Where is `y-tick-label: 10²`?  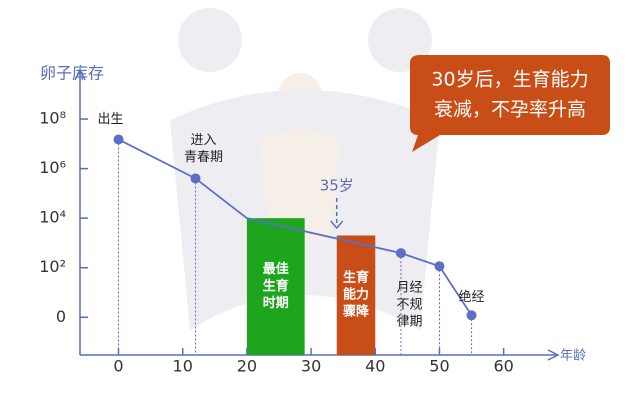
y-tick-label: 10² is located at coordinates (52, 266).